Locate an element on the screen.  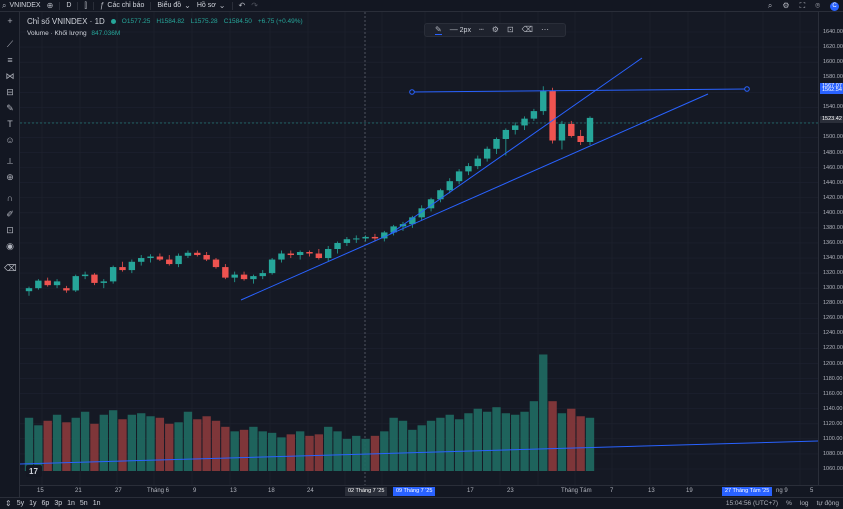
emoji-icon: ☺ is located at coordinates (10, 140).